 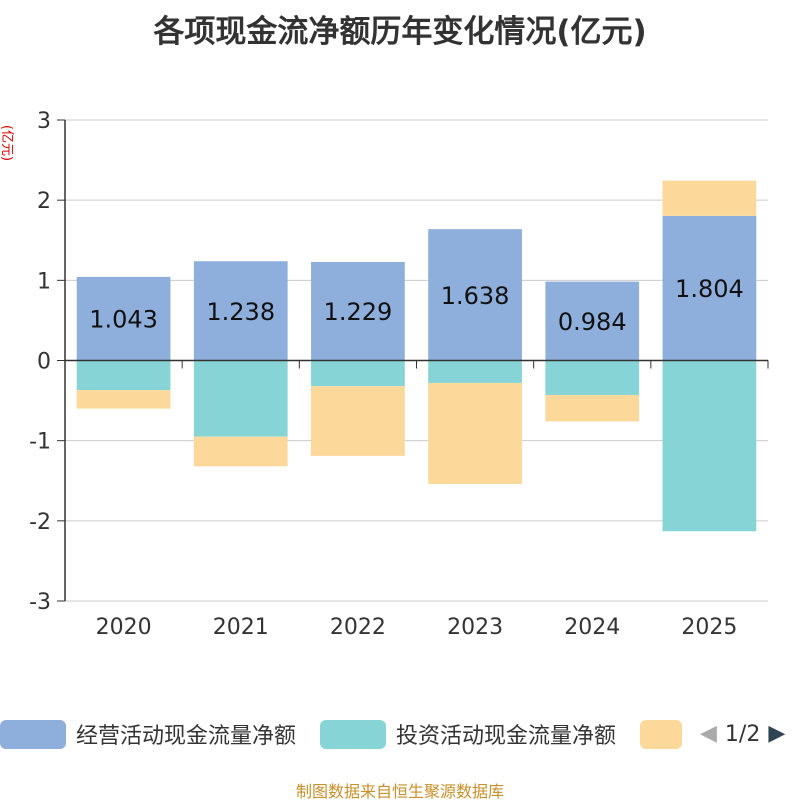 I want to click on bar-operating-2020, so click(x=123, y=318).